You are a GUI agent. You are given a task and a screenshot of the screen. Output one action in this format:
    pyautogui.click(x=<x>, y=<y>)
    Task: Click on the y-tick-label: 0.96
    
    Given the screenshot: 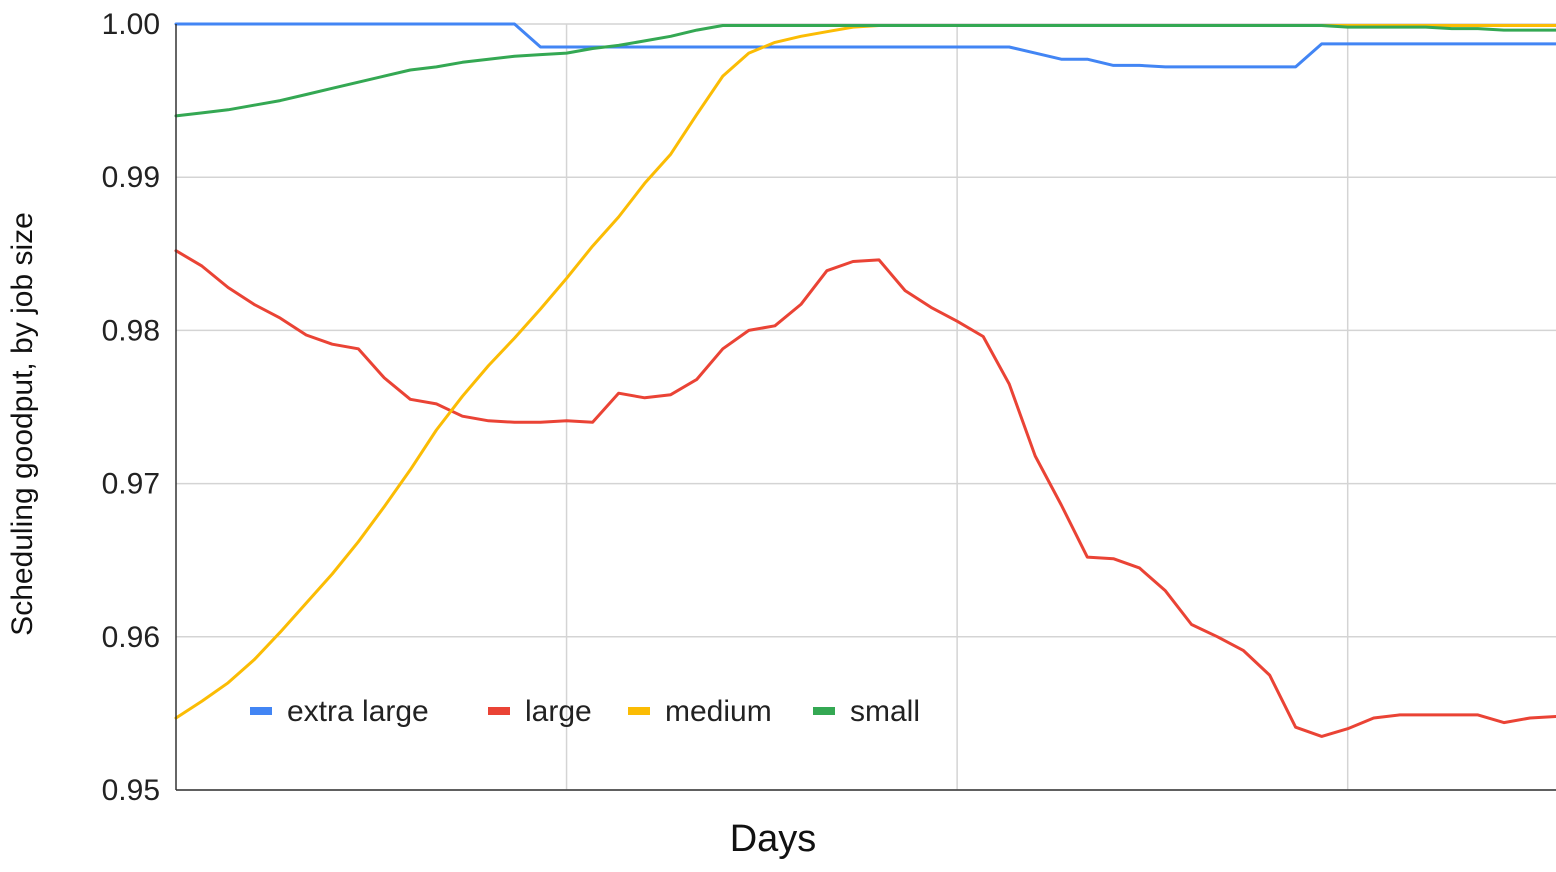 What is the action you would take?
    pyautogui.click(x=131, y=637)
    